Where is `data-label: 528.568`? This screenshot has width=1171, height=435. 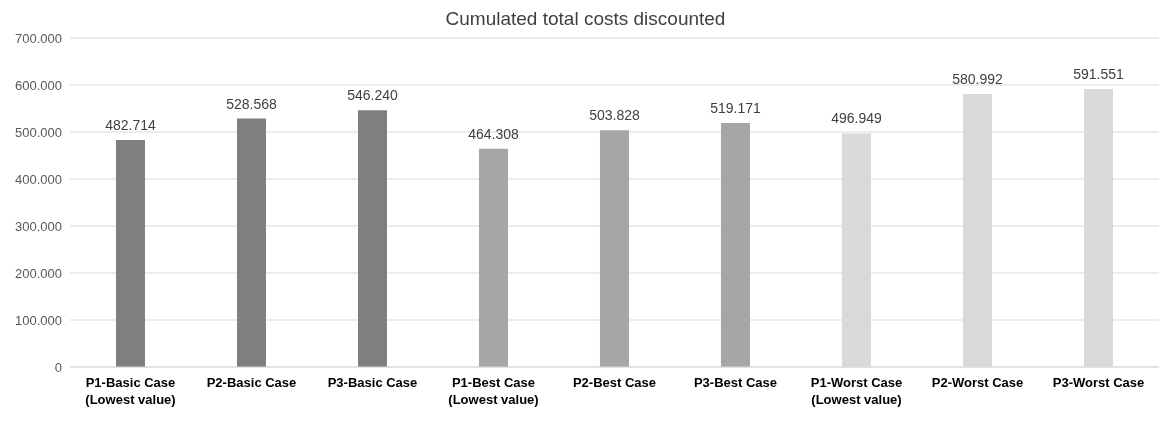 data-label: 528.568 is located at coordinates (251, 103).